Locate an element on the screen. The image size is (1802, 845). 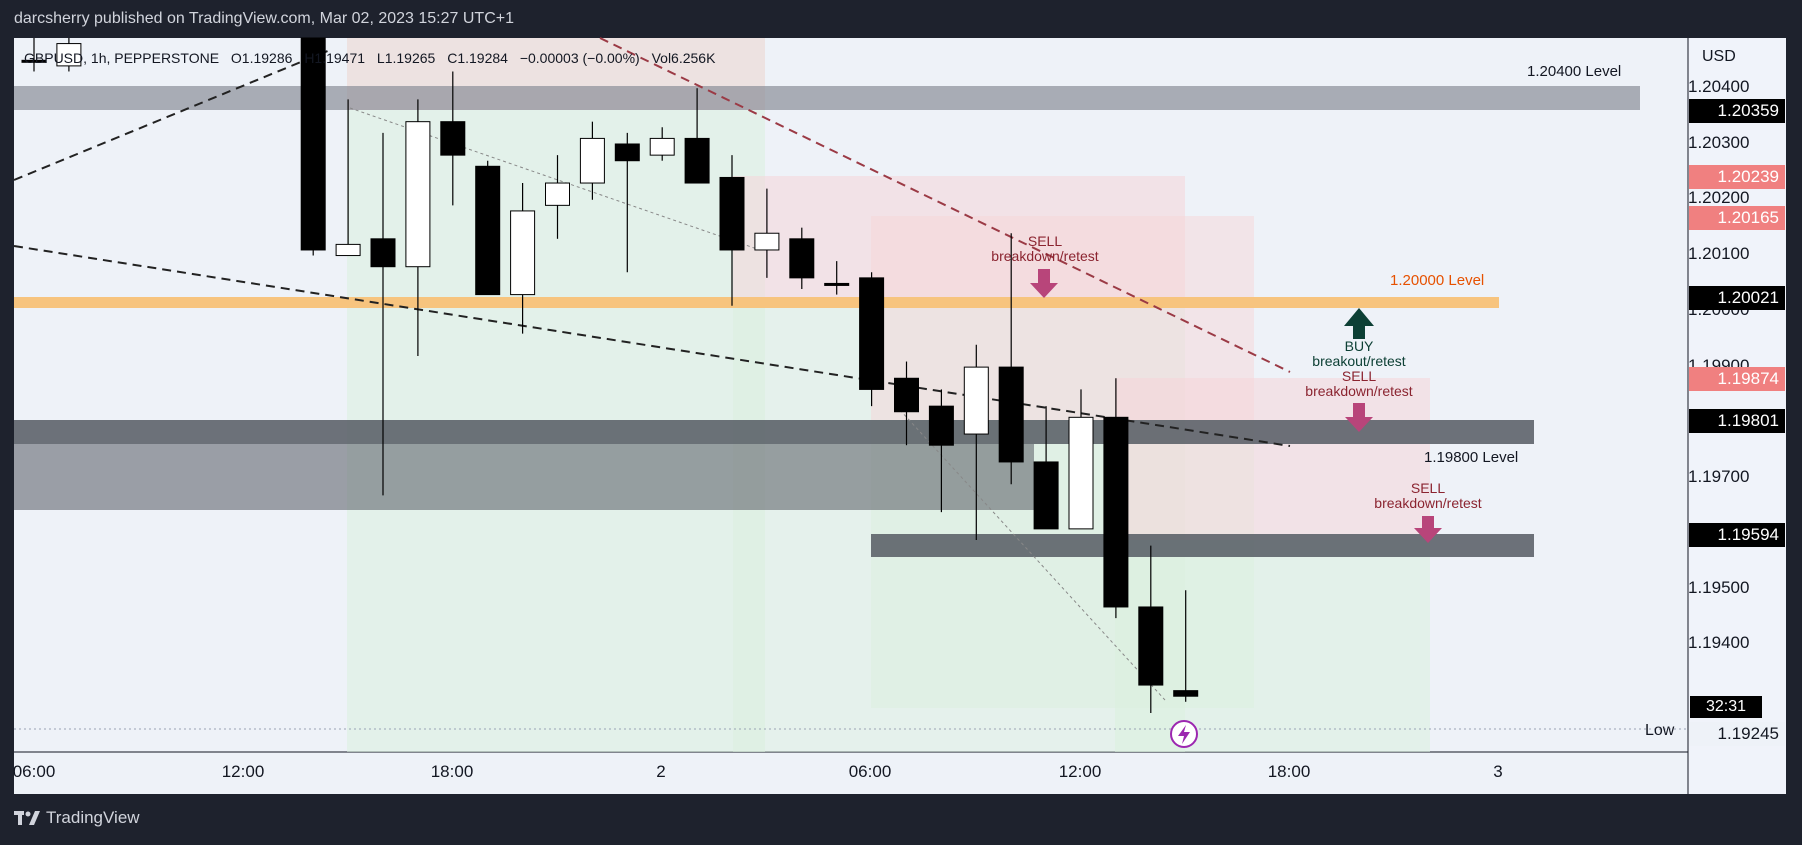
annotation-sell-3: SELL breakdown/retest is located at coordinates (1427, 496).